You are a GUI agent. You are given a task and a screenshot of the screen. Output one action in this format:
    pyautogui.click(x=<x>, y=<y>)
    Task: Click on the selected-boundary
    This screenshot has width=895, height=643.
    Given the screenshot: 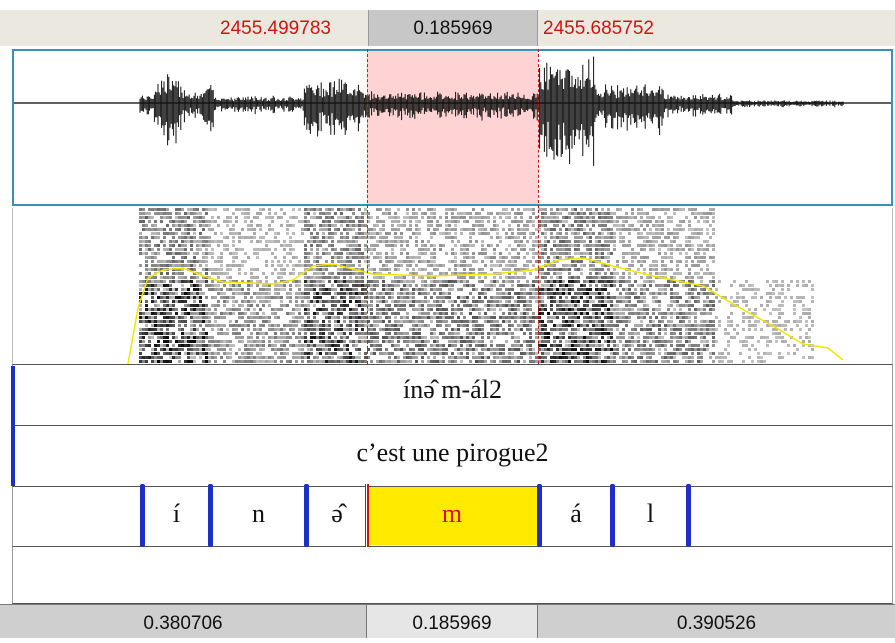 What is the action you would take?
    pyautogui.click(x=367, y=515)
    